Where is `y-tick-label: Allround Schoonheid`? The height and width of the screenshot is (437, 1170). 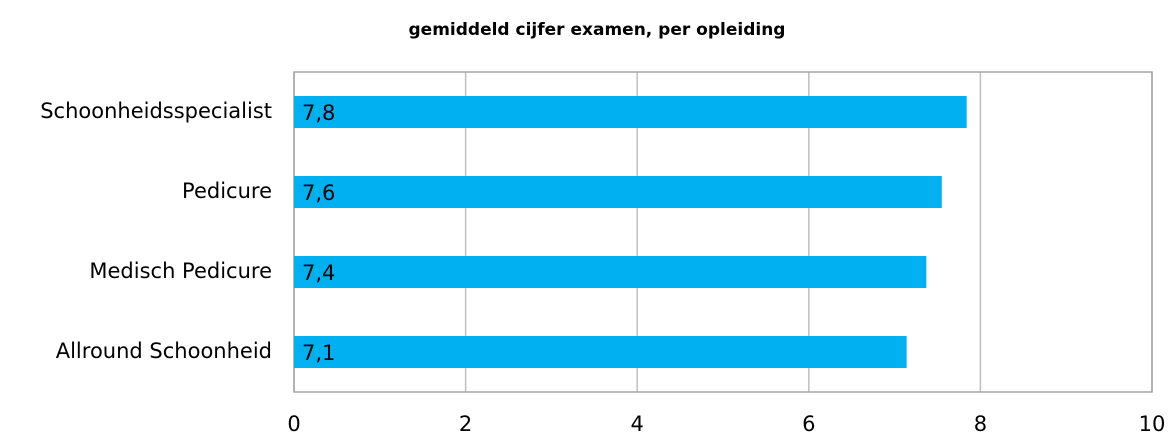 y-tick-label: Allround Schoonheid is located at coordinates (164, 351).